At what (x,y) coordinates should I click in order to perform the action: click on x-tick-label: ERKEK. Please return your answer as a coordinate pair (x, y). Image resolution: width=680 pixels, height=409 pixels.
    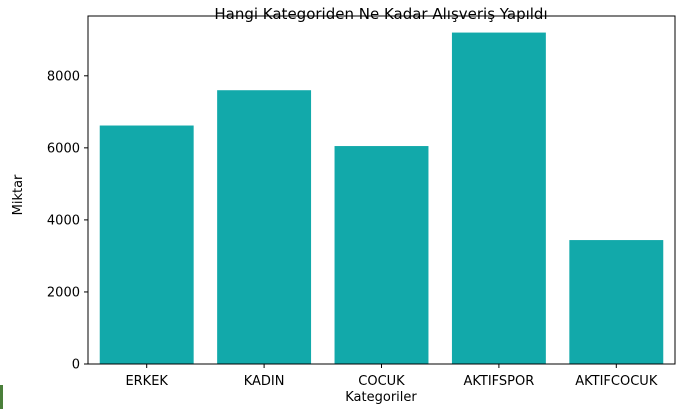
    Looking at the image, I should click on (146, 381).